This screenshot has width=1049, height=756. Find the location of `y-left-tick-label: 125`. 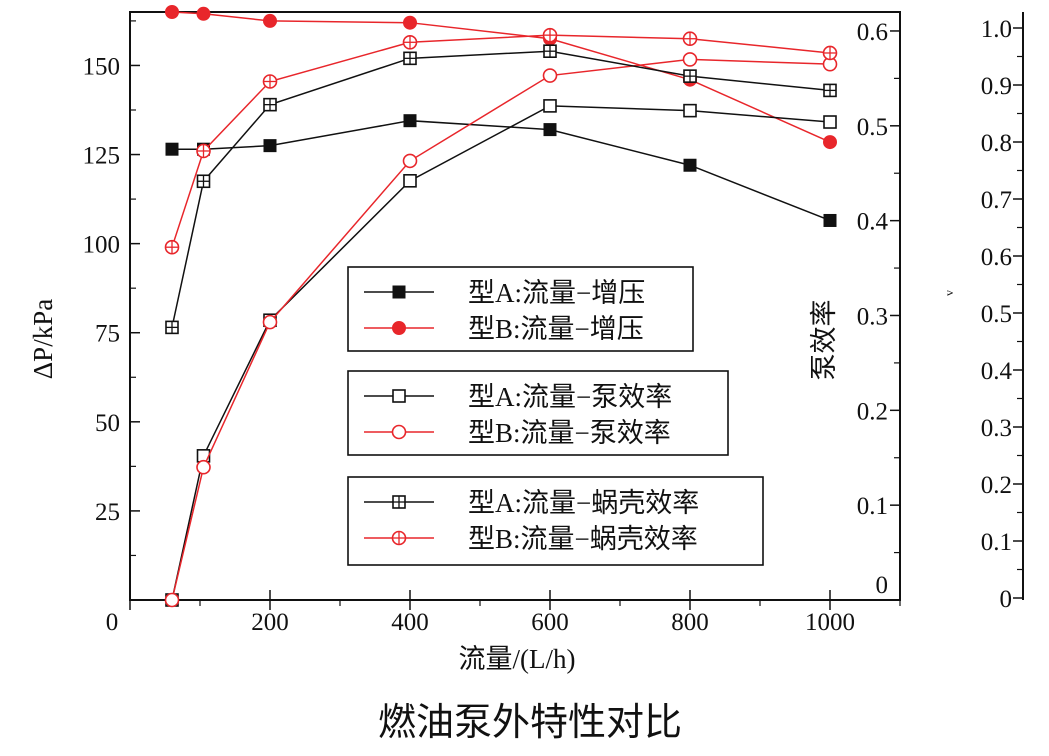

y-left-tick-label: 125 is located at coordinates (102, 156).